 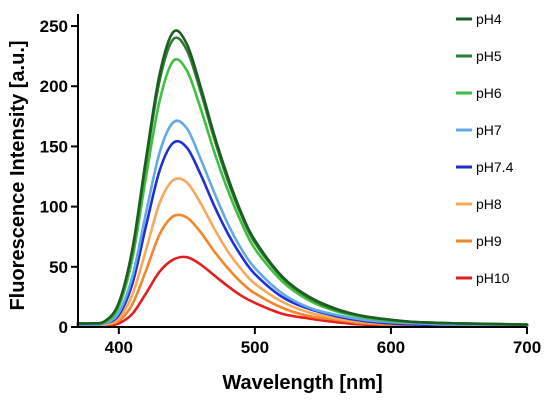 I want to click on y-tick-label: 100, so click(x=54, y=207).